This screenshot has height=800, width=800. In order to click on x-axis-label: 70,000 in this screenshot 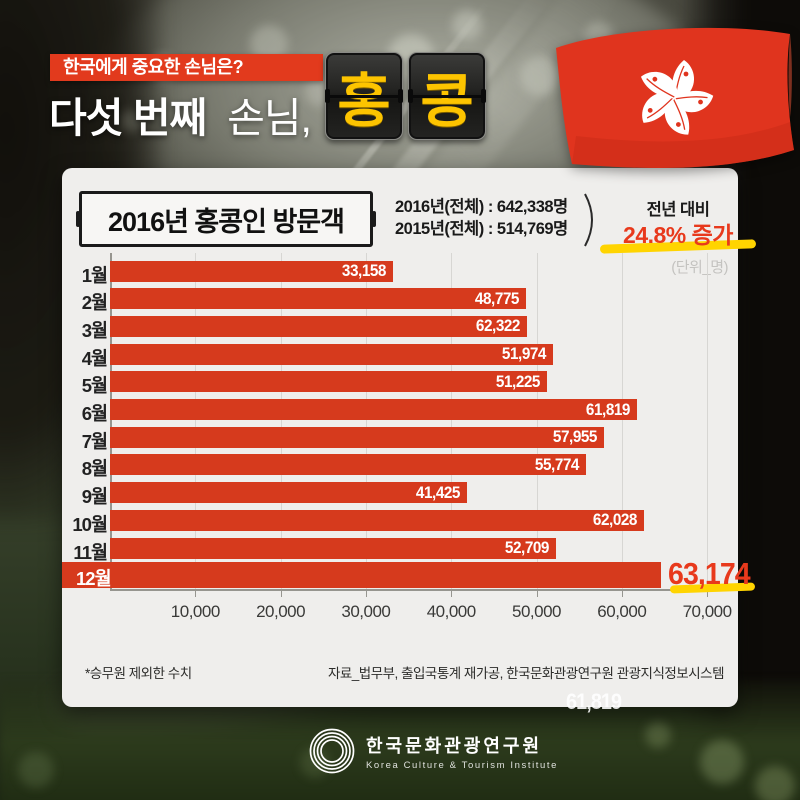, I will do `click(707, 611)`.